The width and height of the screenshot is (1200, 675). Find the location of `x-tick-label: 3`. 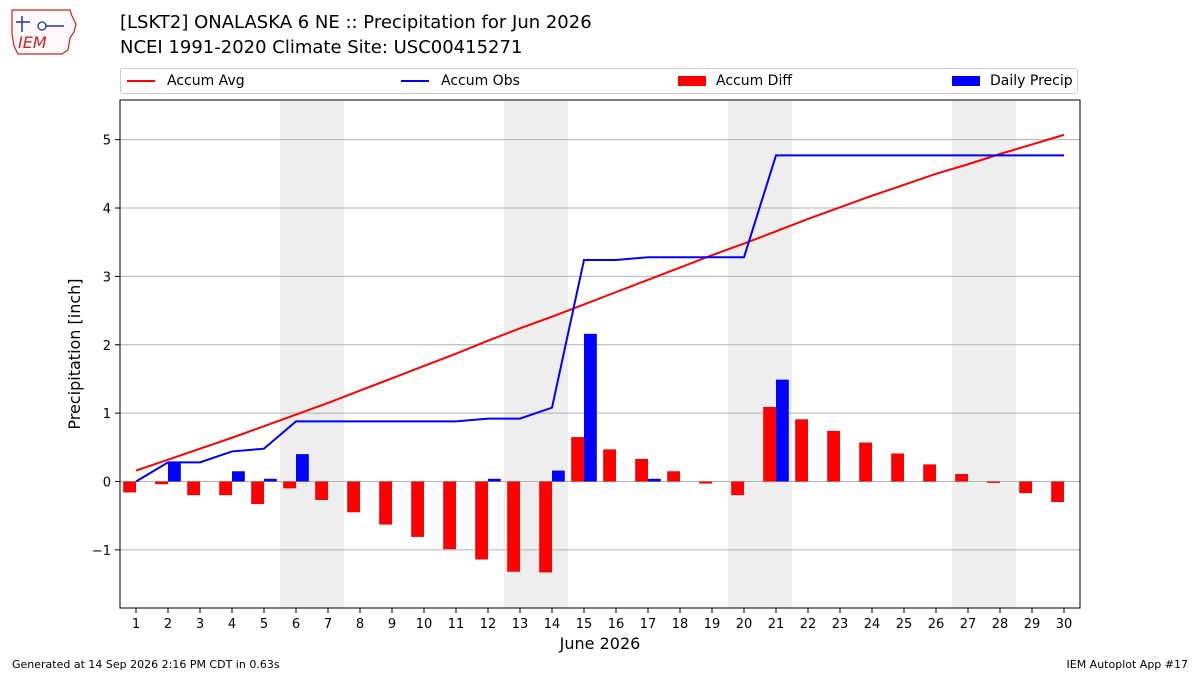

x-tick-label: 3 is located at coordinates (200, 624).